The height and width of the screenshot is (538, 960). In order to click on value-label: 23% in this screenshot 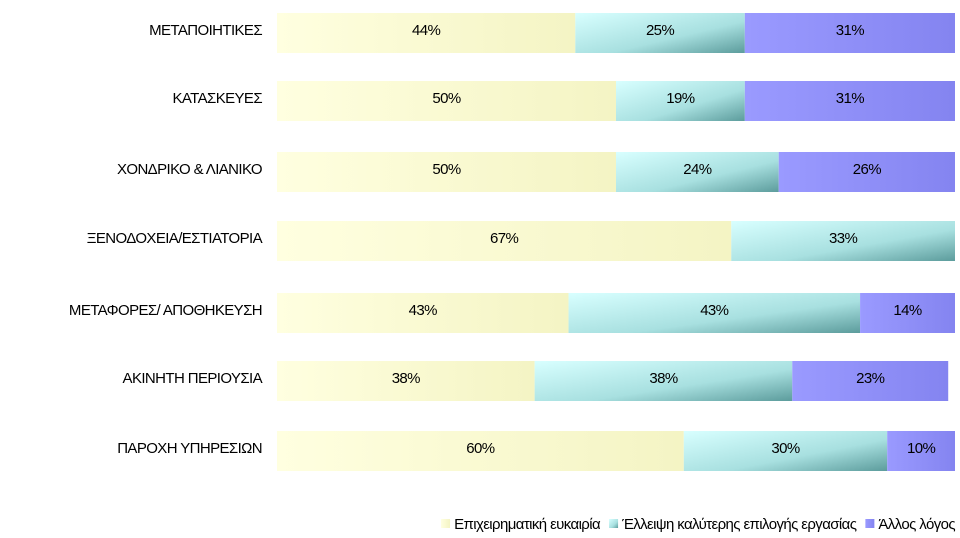, I will do `click(870, 378)`.